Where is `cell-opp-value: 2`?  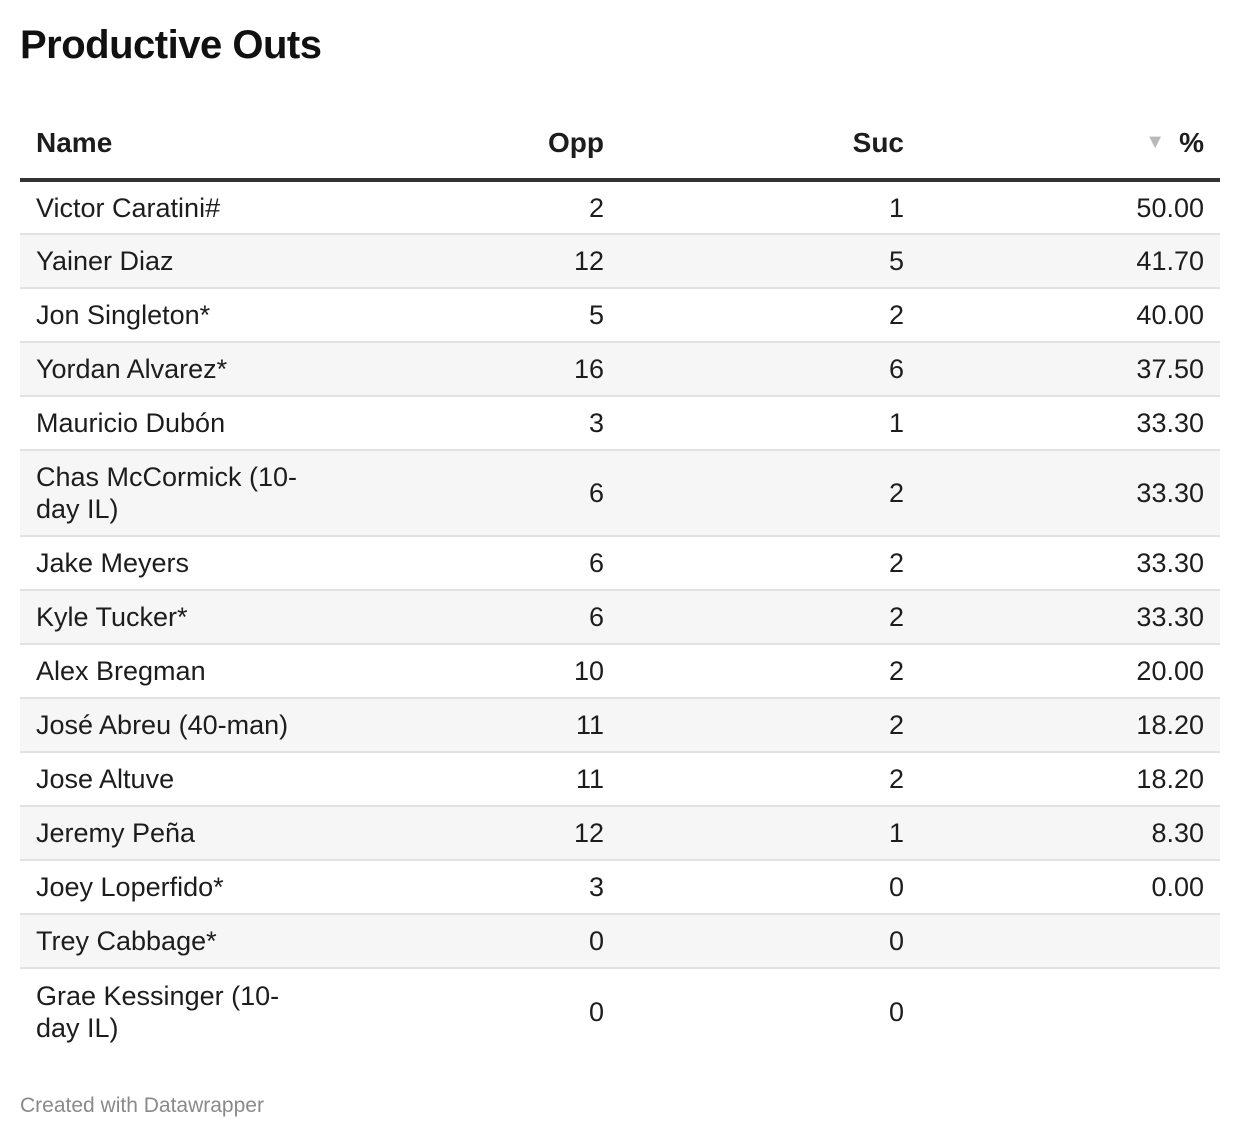
cell-opp-value: 2 is located at coordinates (596, 207).